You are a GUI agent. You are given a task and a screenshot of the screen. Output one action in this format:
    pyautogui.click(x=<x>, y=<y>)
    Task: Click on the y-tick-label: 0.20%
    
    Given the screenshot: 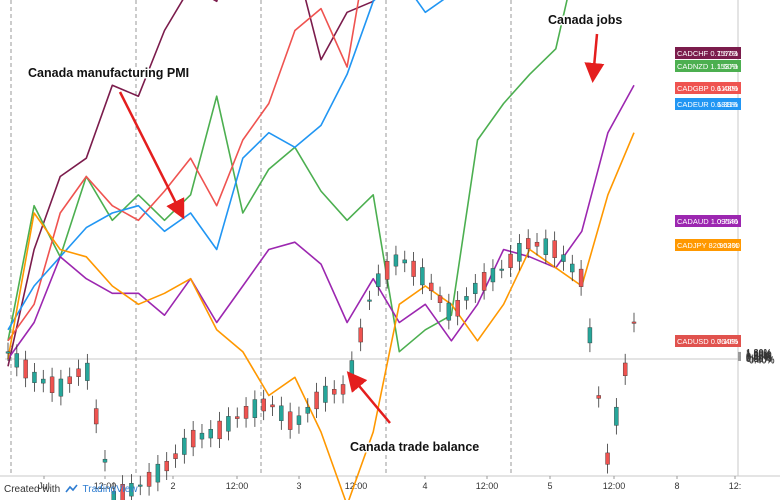 What is the action you would take?
    pyautogui.click(x=759, y=358)
    